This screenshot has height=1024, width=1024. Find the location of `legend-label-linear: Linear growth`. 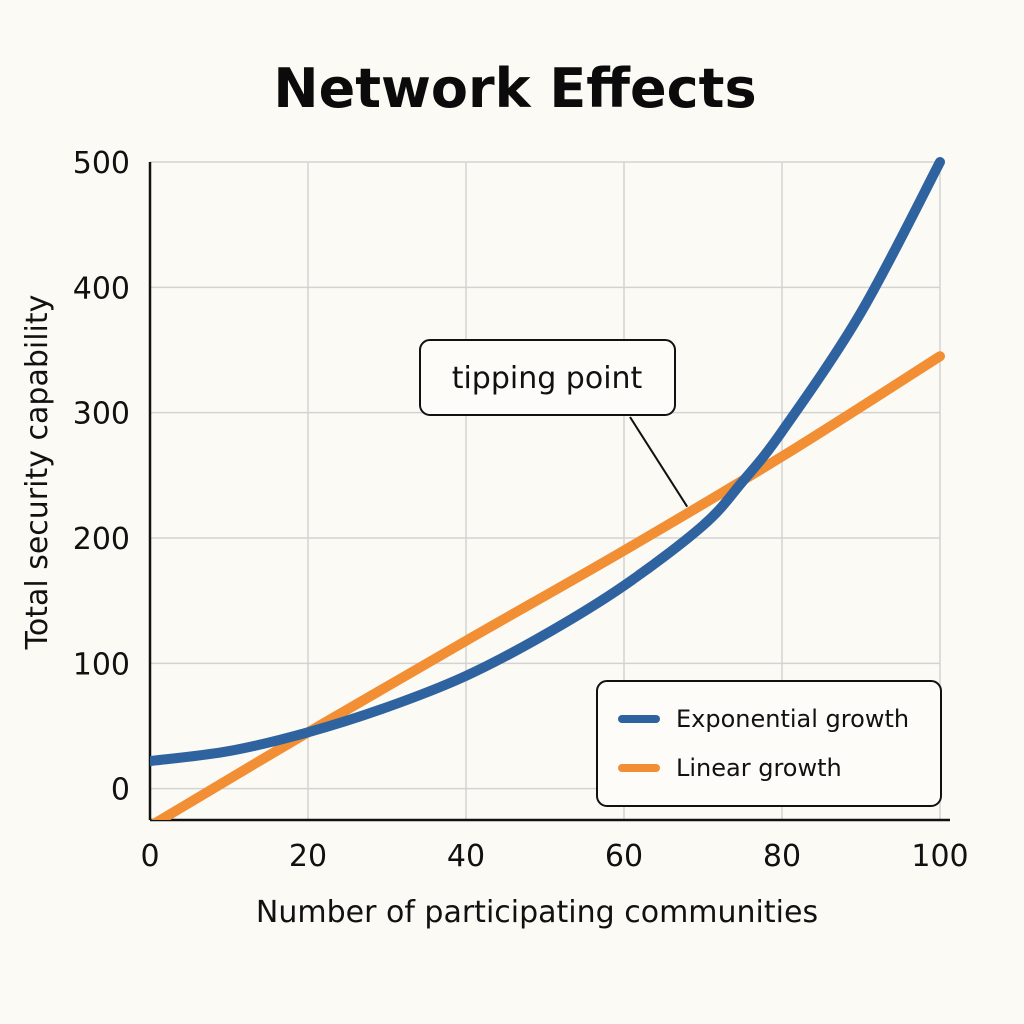

legend-label-linear: Linear growth is located at coordinates (759, 768).